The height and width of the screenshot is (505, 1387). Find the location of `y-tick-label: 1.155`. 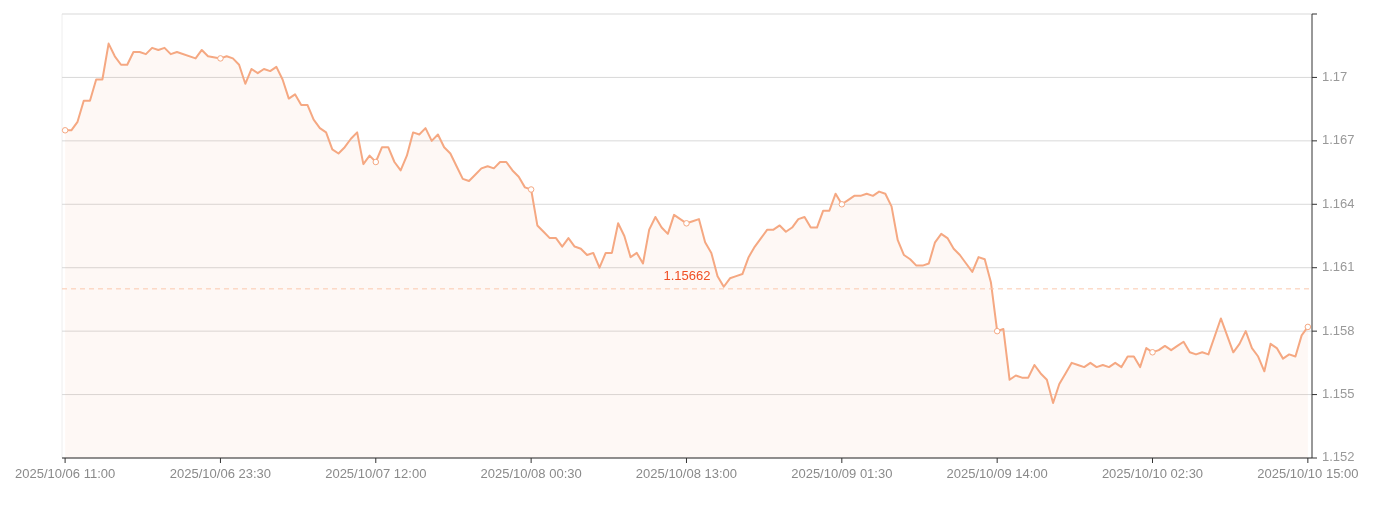

y-tick-label: 1.155 is located at coordinates (1338, 394).